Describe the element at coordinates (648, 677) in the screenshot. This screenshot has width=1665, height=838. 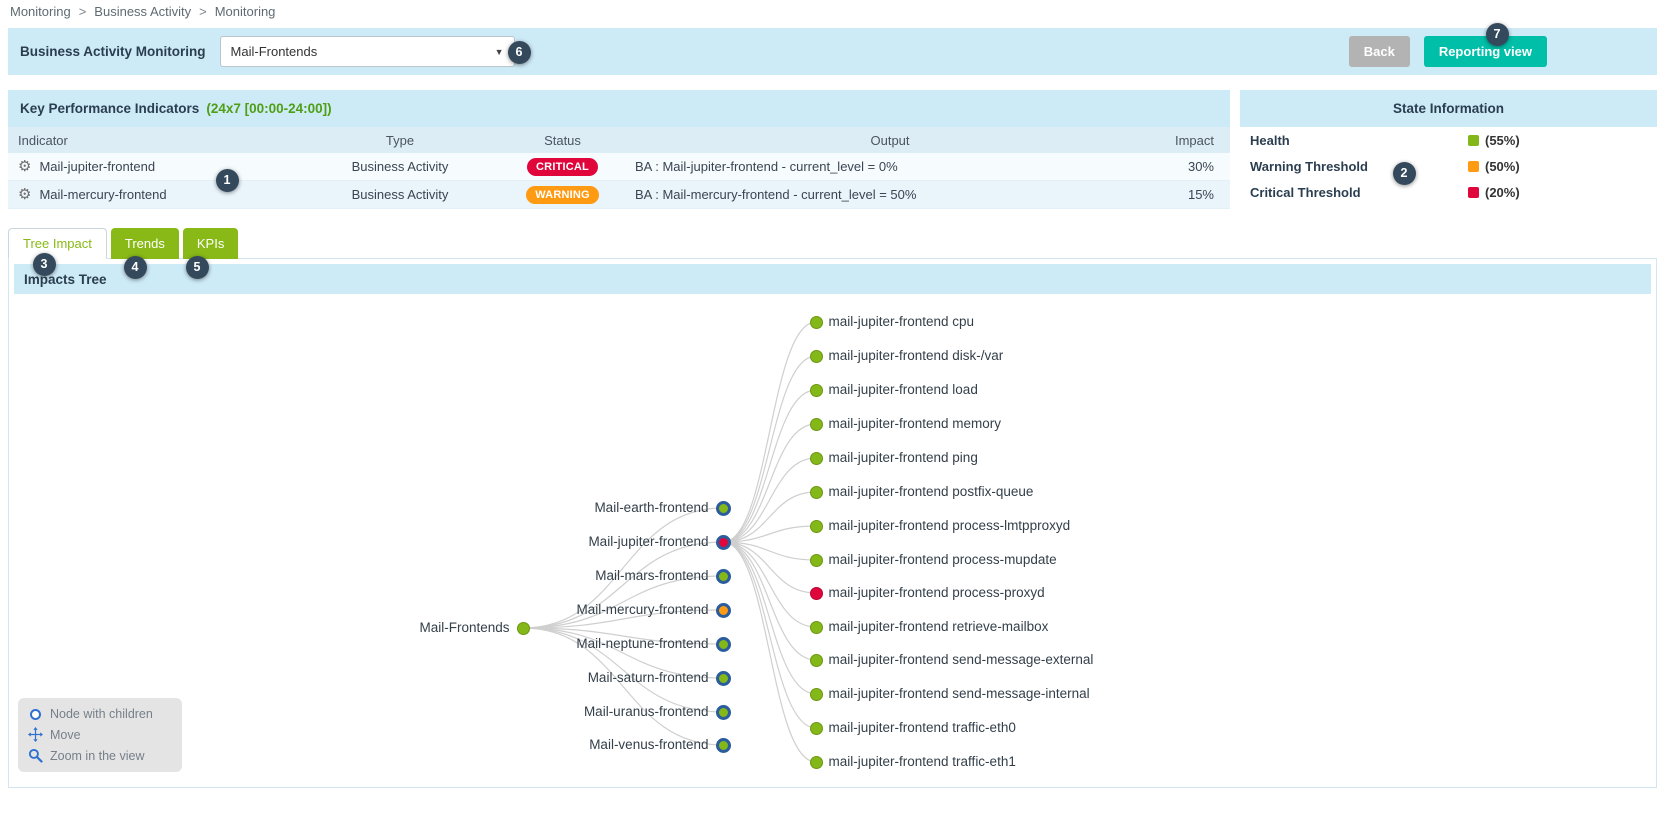
I see `tree-node-label: Mail-saturn-frontend` at that location.